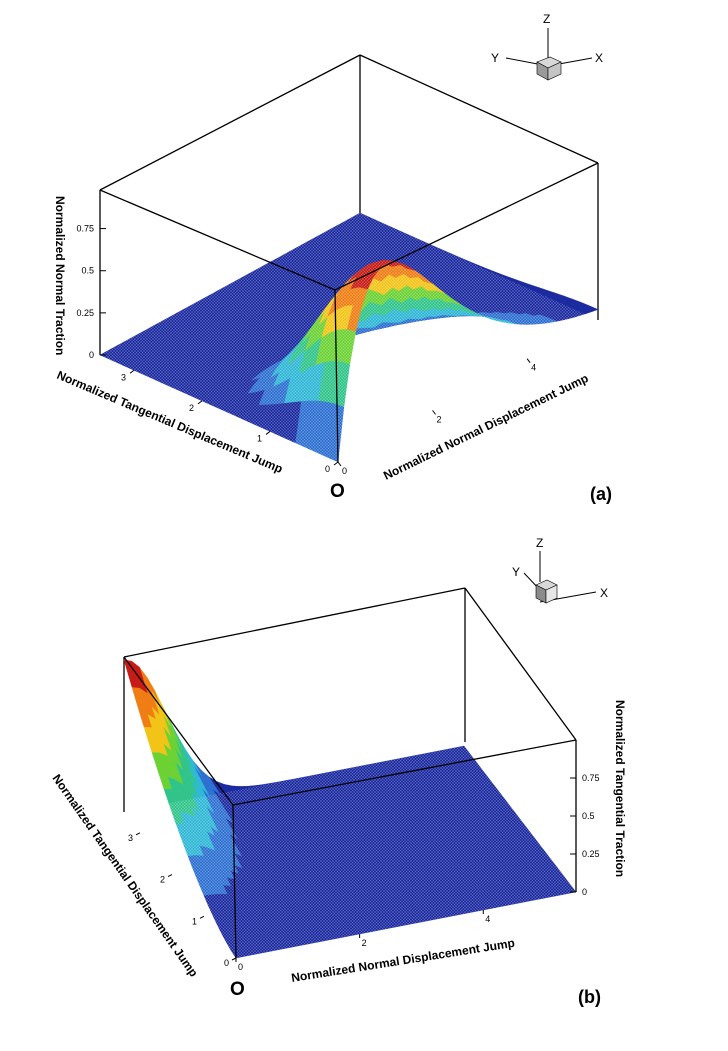 This screenshot has height=1051, width=728. Describe the element at coordinates (591, 778) in the screenshot. I see `chart-b-ztick-label: 0.75` at that location.